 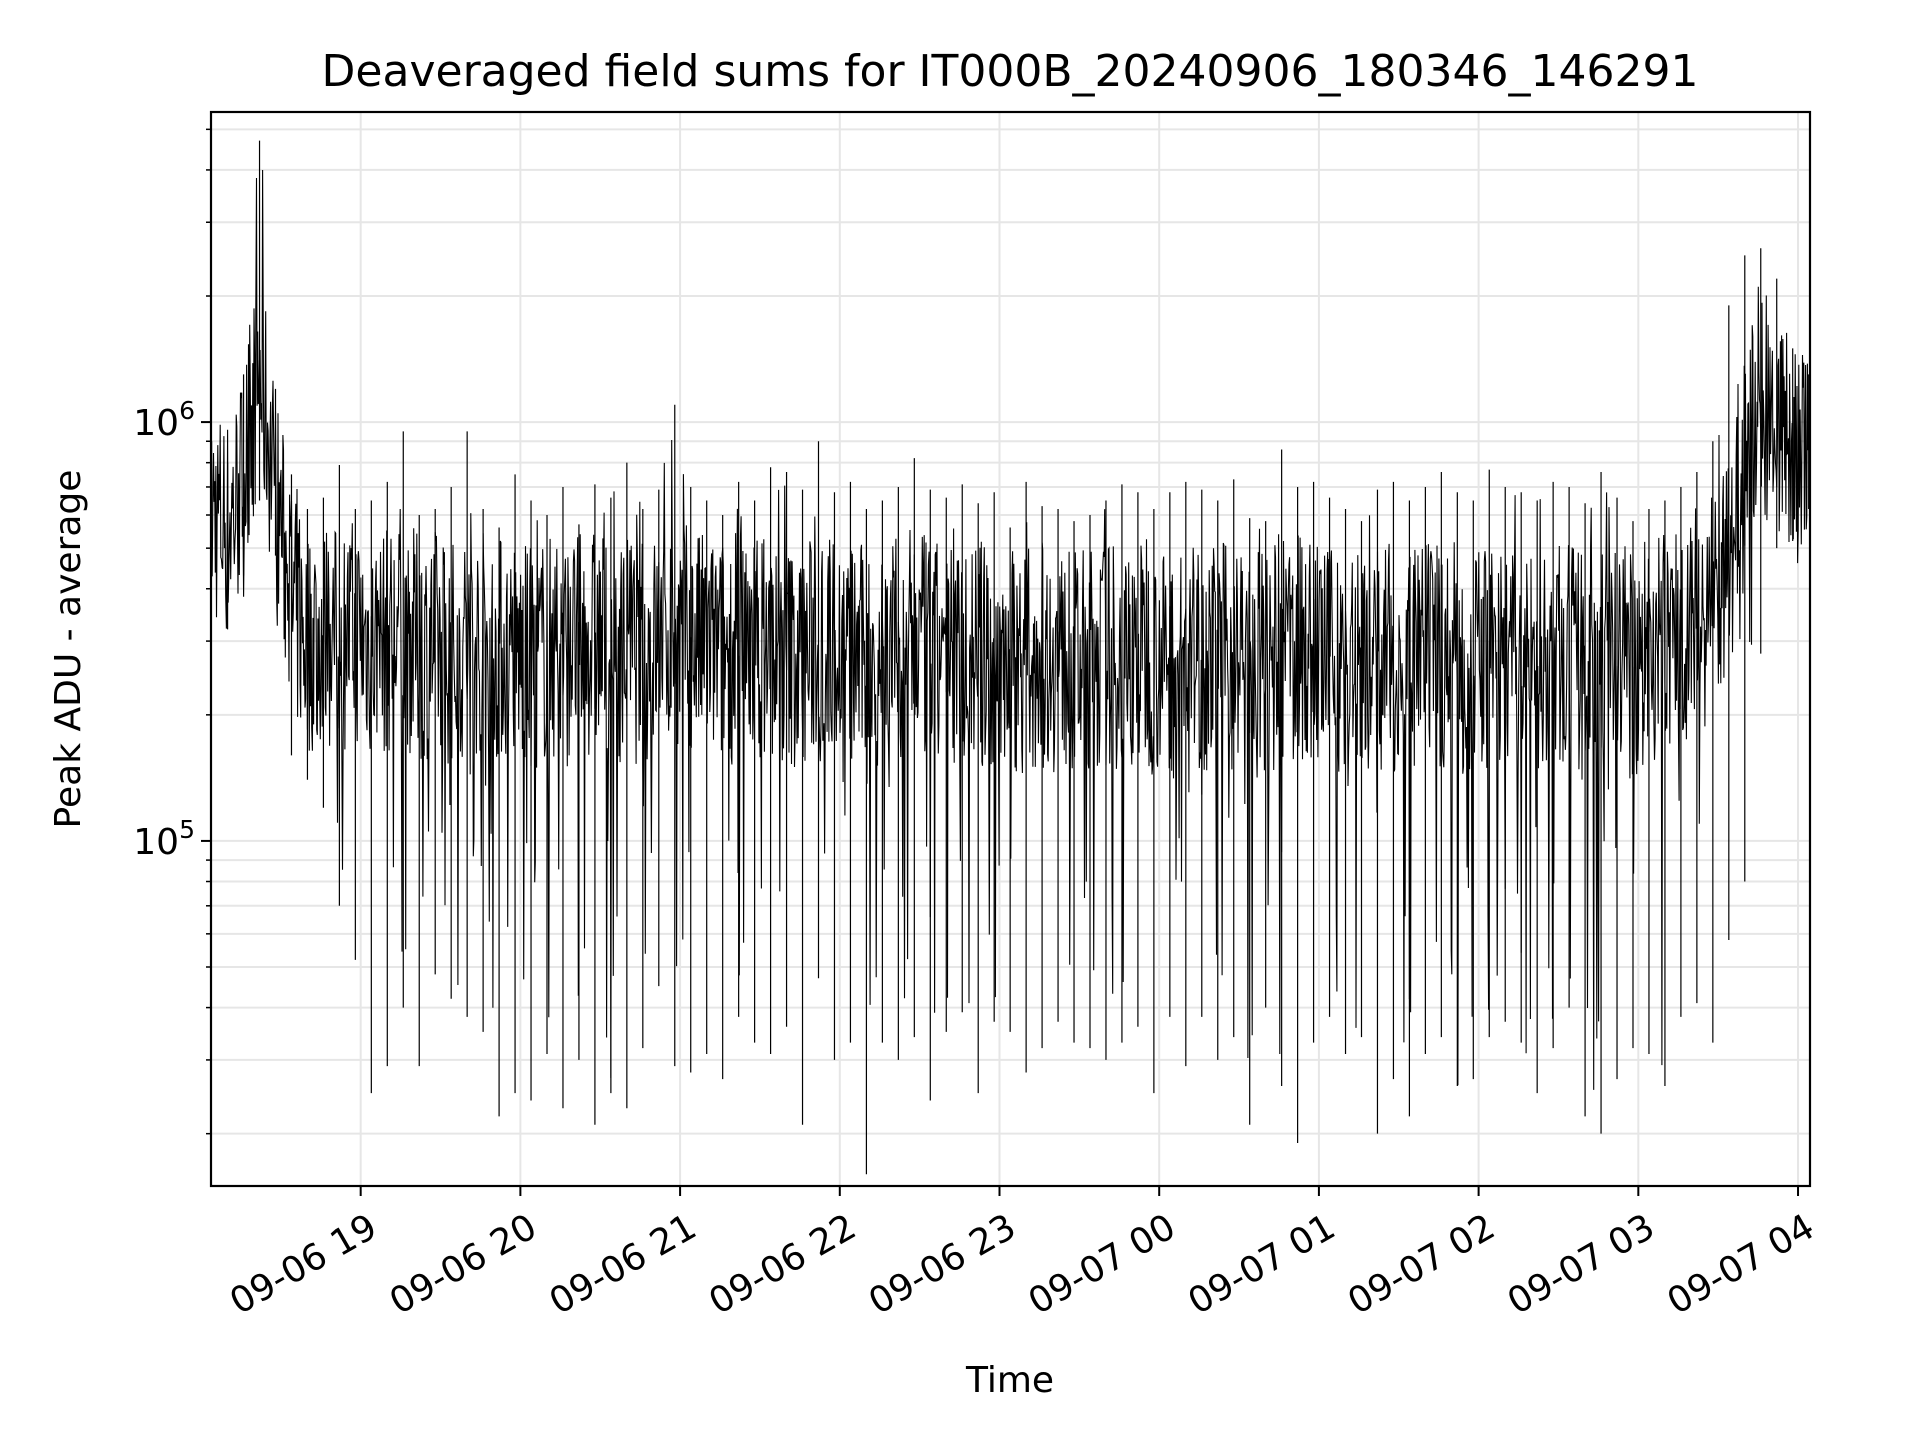 What do you see at coordinates (68, 649) in the screenshot?
I see `y-axis-label: Peak ADU - average` at bounding box center [68, 649].